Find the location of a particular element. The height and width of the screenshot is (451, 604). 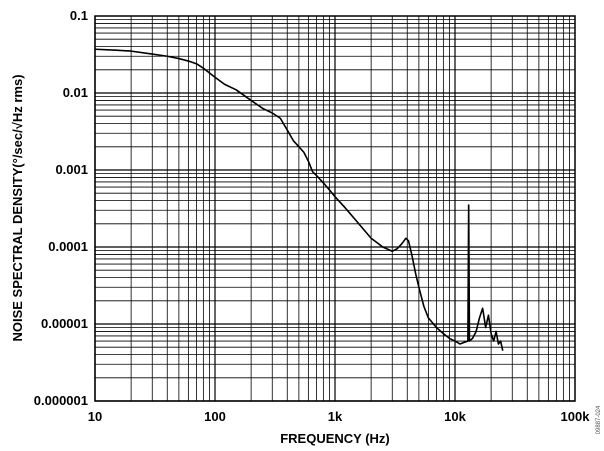

x-tick-labels: 10 100 1k 10k 100k is located at coordinates (339, 416).